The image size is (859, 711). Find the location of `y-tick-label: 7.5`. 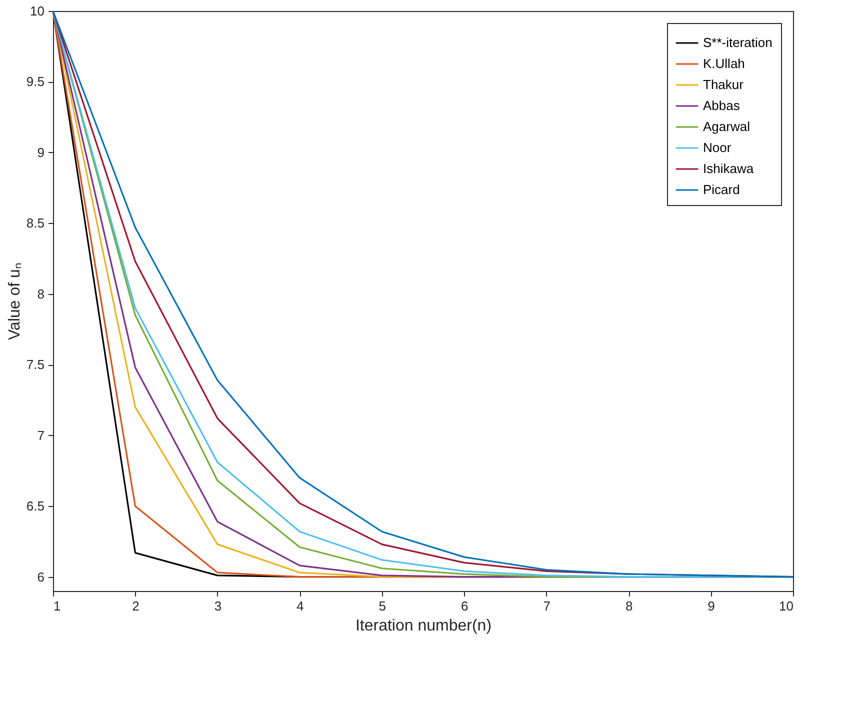

y-tick-label: 7.5 is located at coordinates (35, 364).